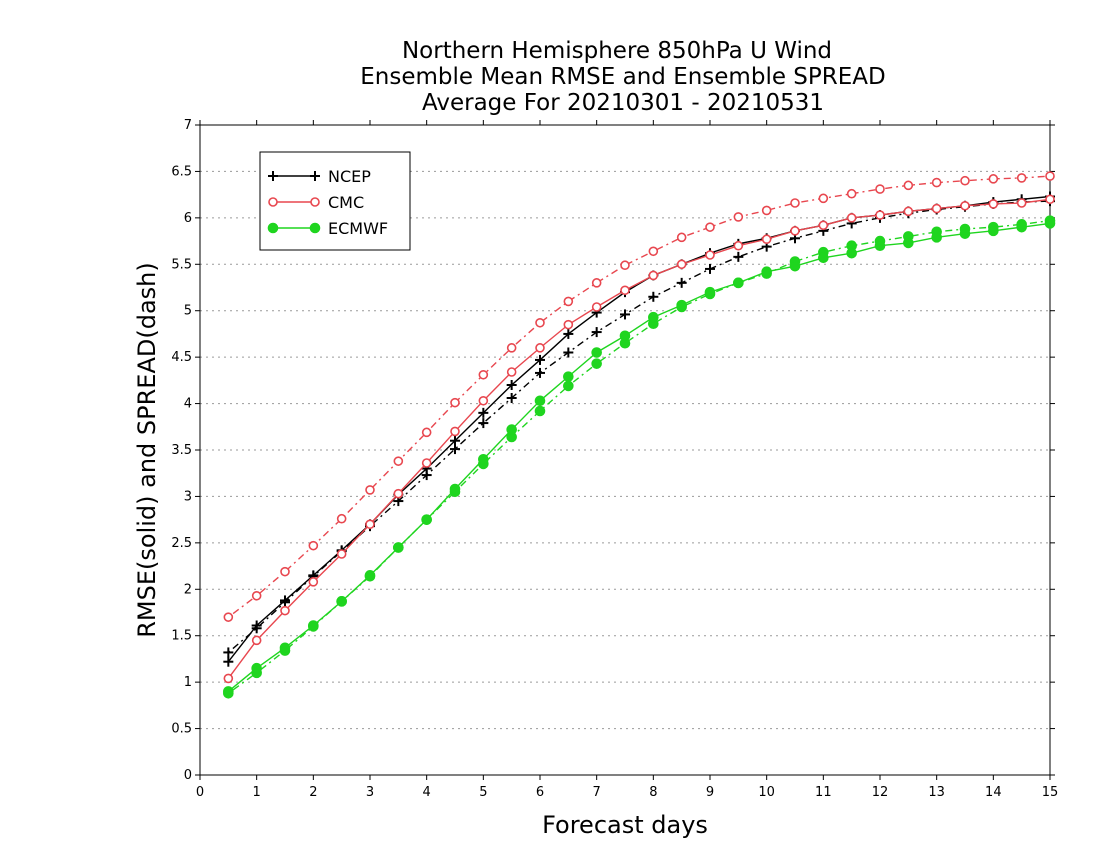 Image resolution: width=1100 pixels, height=850 pixels. I want to click on legend-item-ecmwf: ECMWF, so click(327, 228).